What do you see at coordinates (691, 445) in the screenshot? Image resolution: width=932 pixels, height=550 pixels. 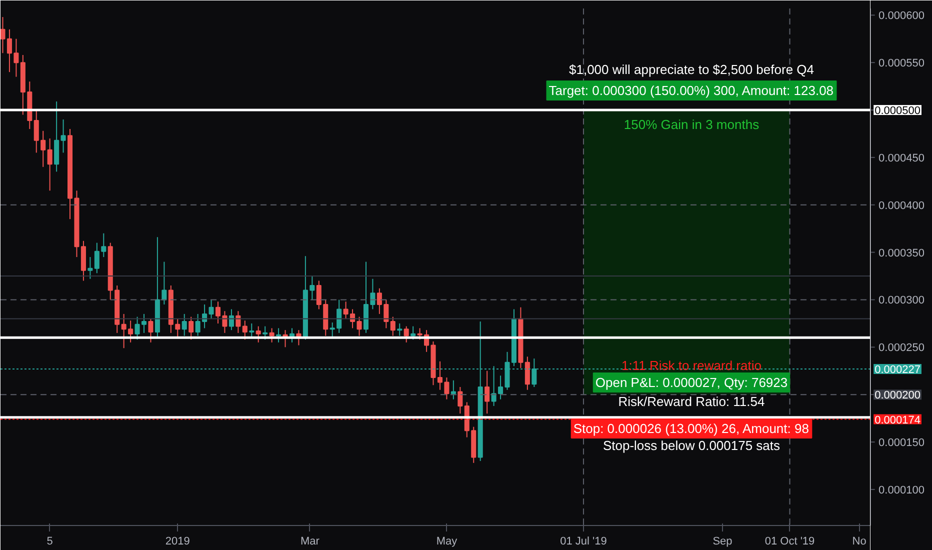 I see `annotation: Stop-loss below 0.000175 sats` at bounding box center [691, 445].